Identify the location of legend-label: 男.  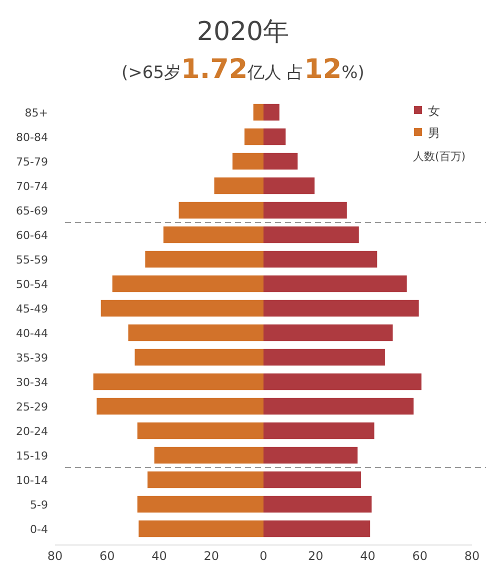
(434, 133).